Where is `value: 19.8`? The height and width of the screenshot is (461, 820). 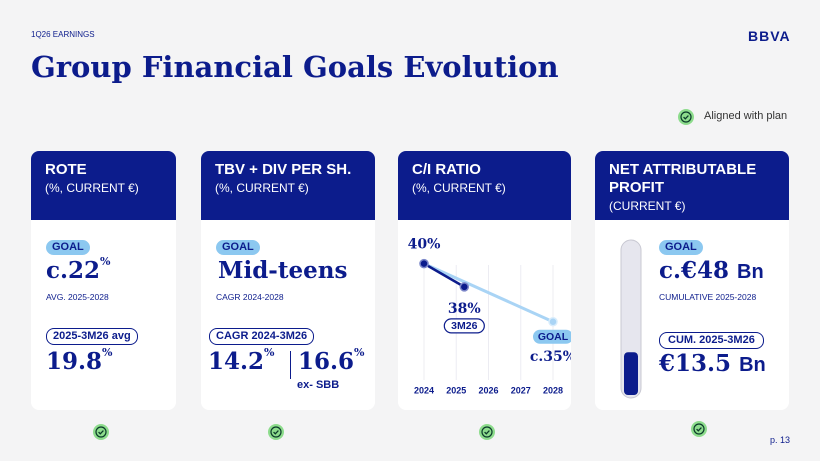 value: 19.8 is located at coordinates (74, 361).